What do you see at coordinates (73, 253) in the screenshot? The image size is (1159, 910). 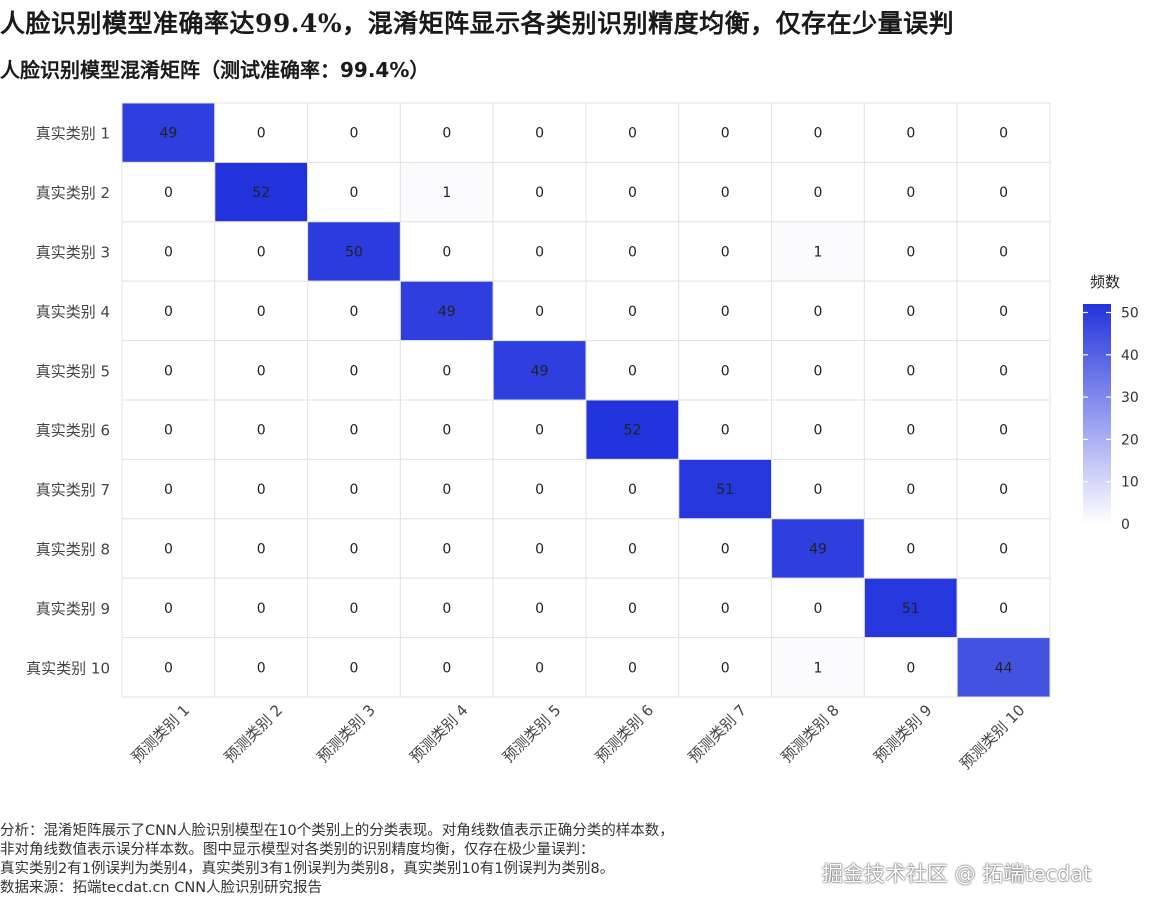 I see `row-label: 真实类别 3` at bounding box center [73, 253].